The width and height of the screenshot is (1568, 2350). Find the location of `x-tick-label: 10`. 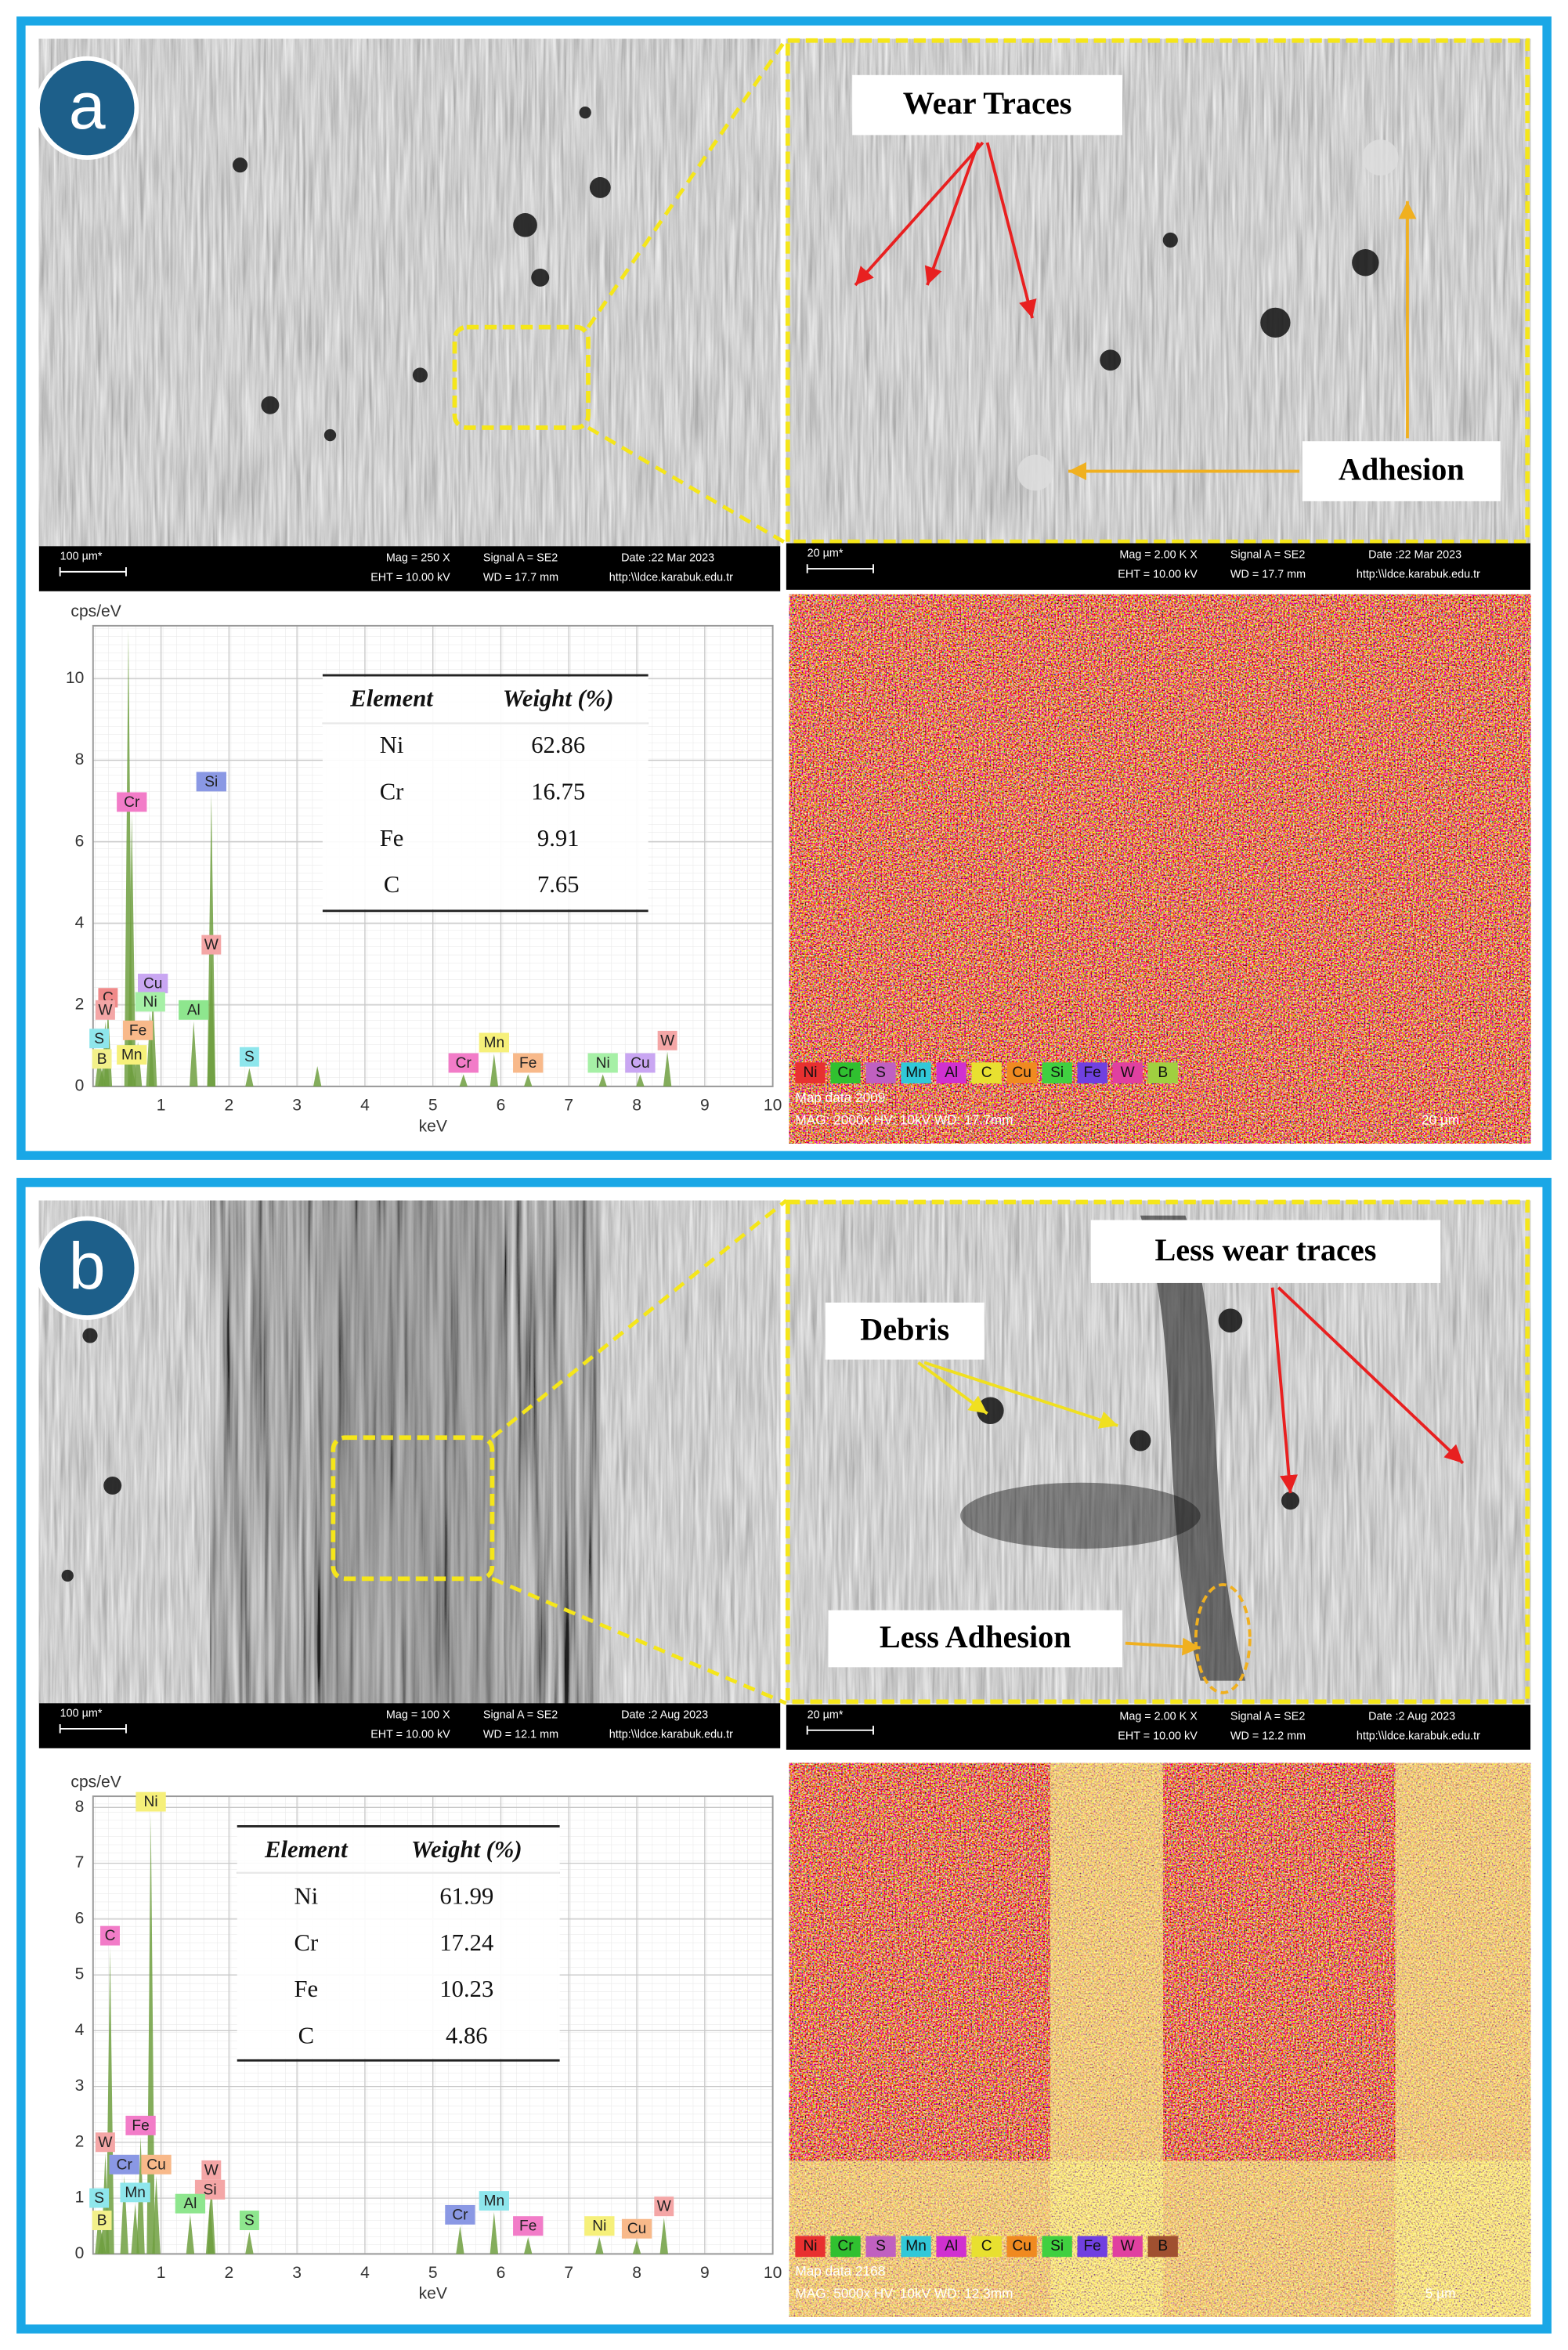

x-tick-label: 10 is located at coordinates (773, 1105).